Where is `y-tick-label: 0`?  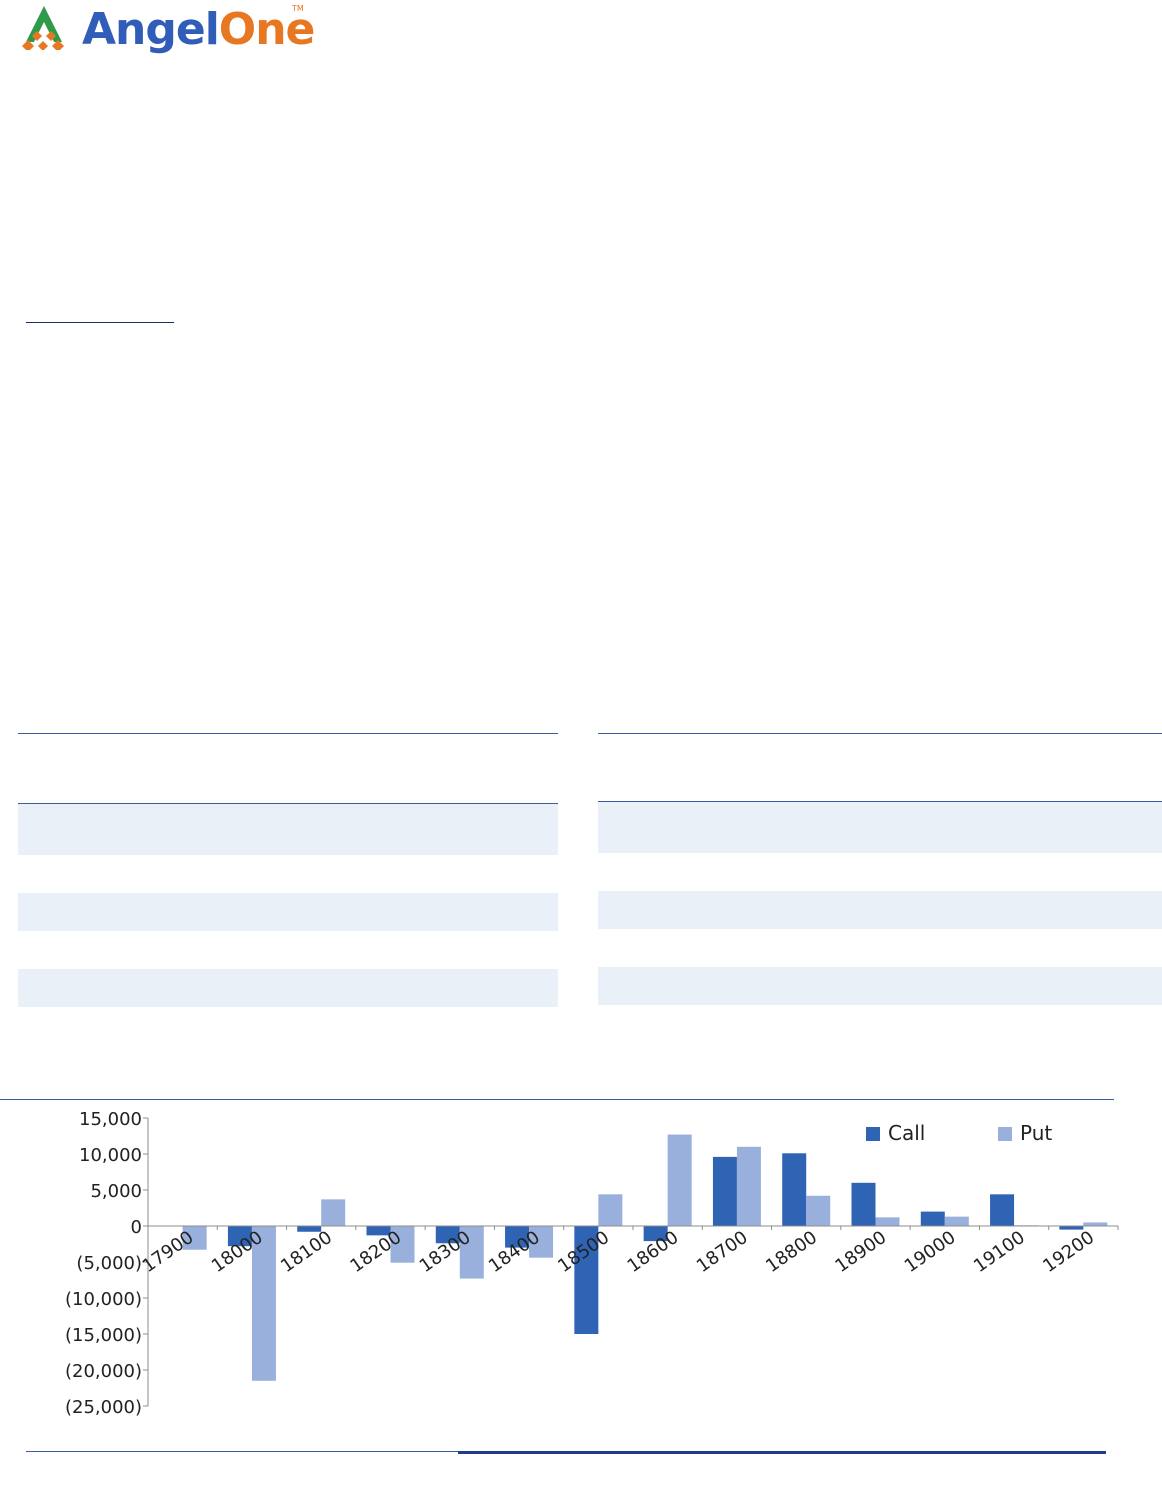
y-tick-label: 0 is located at coordinates (136, 1227).